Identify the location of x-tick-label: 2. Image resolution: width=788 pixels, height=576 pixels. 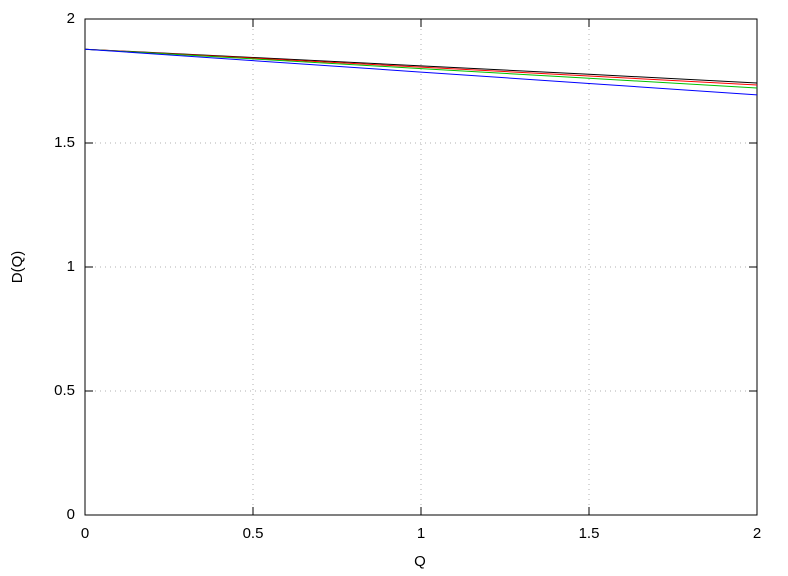
(757, 533).